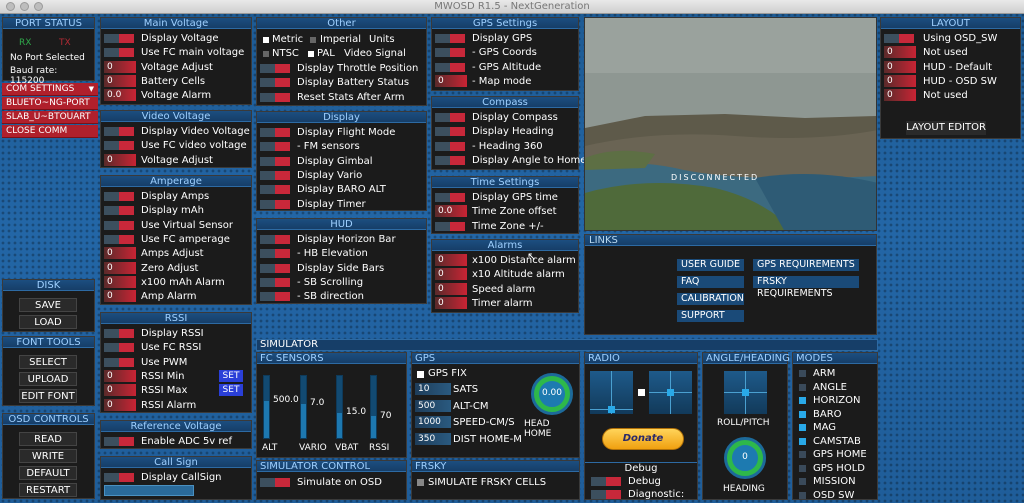  What do you see at coordinates (433, 422) in the screenshot?
I see `gps-sim-value: 1000` at bounding box center [433, 422].